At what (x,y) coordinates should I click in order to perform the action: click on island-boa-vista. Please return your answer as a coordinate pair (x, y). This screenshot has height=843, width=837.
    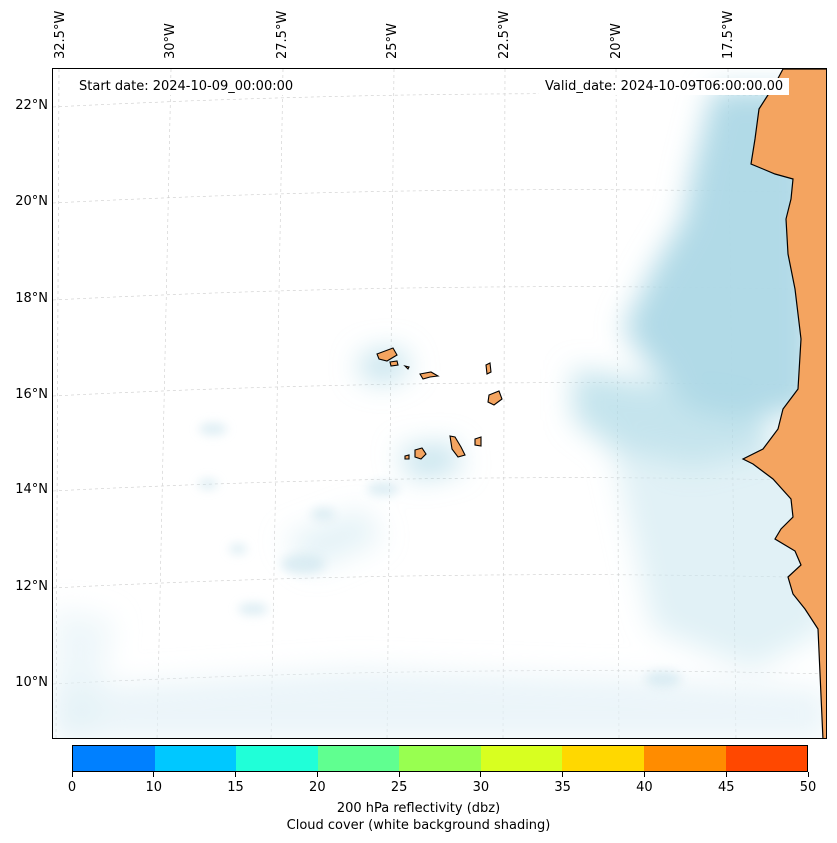
    Looking at the image, I should click on (495, 398).